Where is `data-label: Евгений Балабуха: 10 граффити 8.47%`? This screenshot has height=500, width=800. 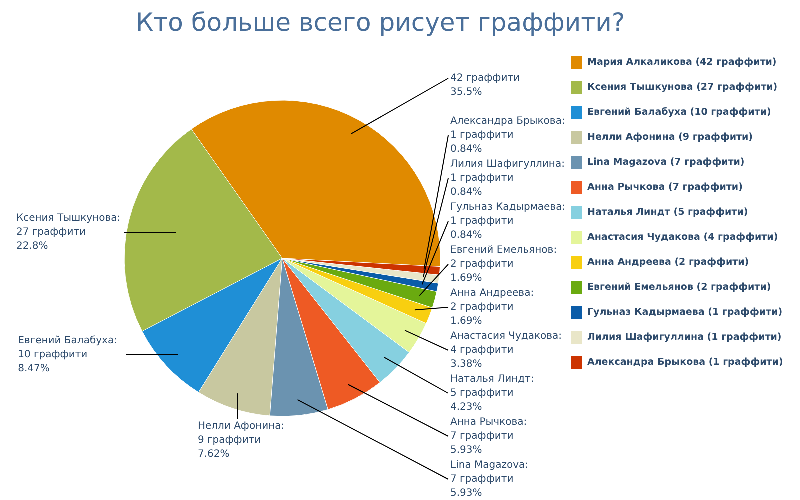 data-label: Евгений Балабуха: 10 граффити 8.47% is located at coordinates (68, 355).